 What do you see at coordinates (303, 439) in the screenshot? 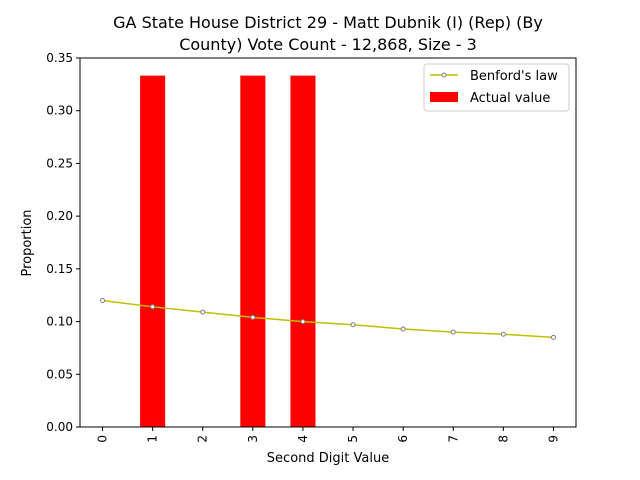
I see `x-tick-label: 4` at bounding box center [303, 439].